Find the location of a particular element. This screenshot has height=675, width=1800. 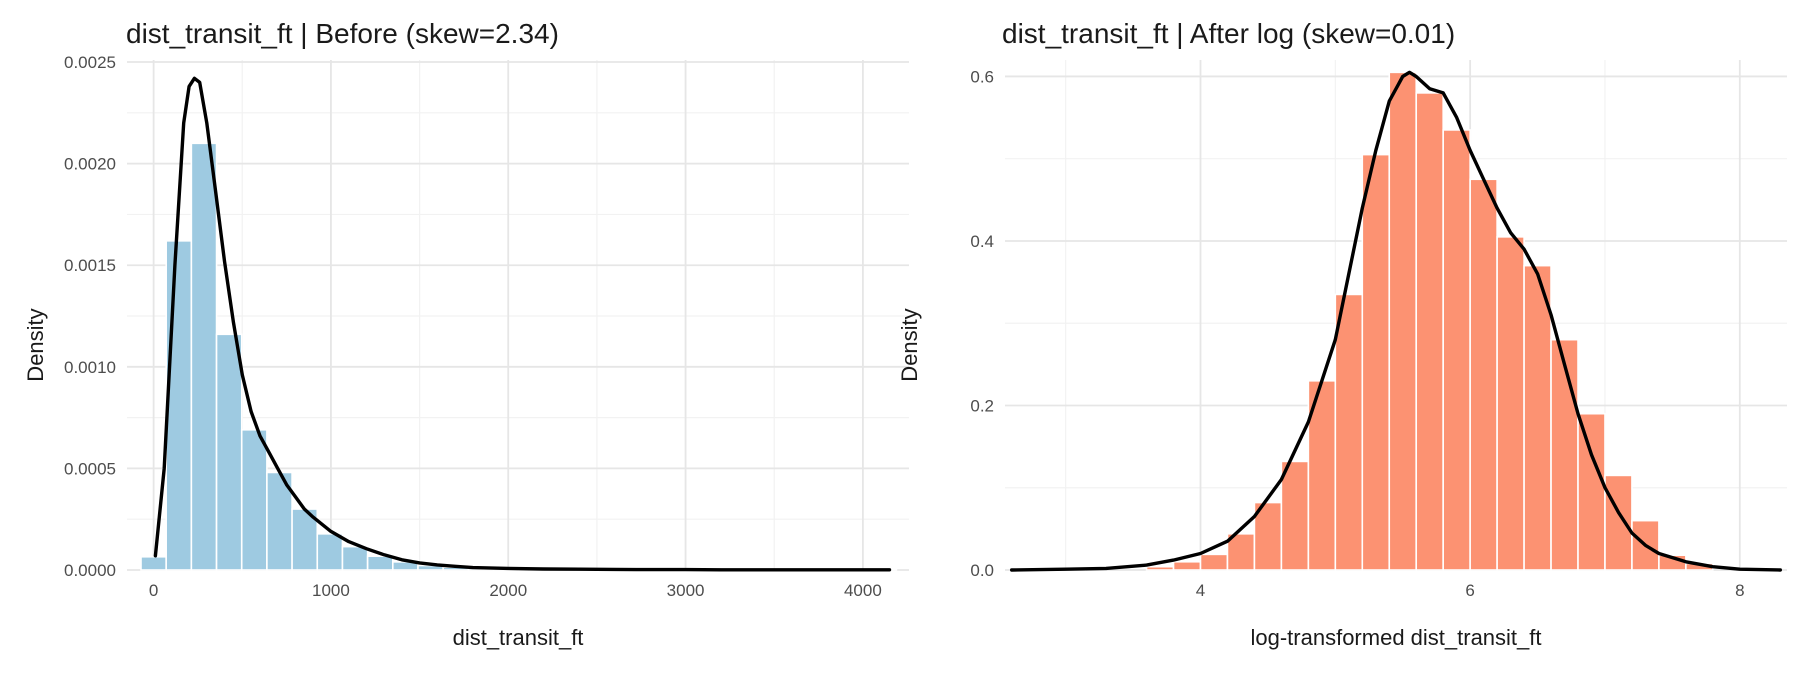

x-tick-label: 0 is located at coordinates (153, 590).